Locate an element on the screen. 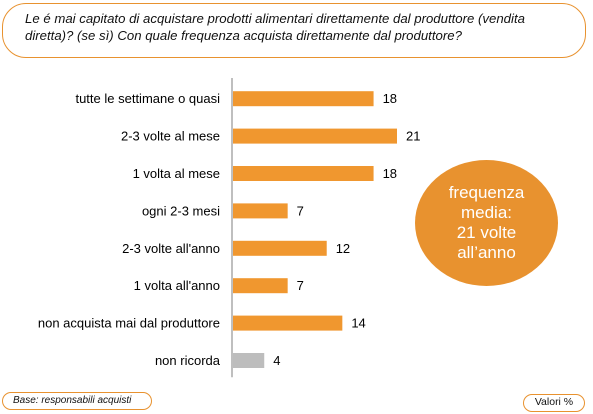 Image resolution: width=593 pixels, height=414 pixels. value-label-0: 18 is located at coordinates (390, 98).